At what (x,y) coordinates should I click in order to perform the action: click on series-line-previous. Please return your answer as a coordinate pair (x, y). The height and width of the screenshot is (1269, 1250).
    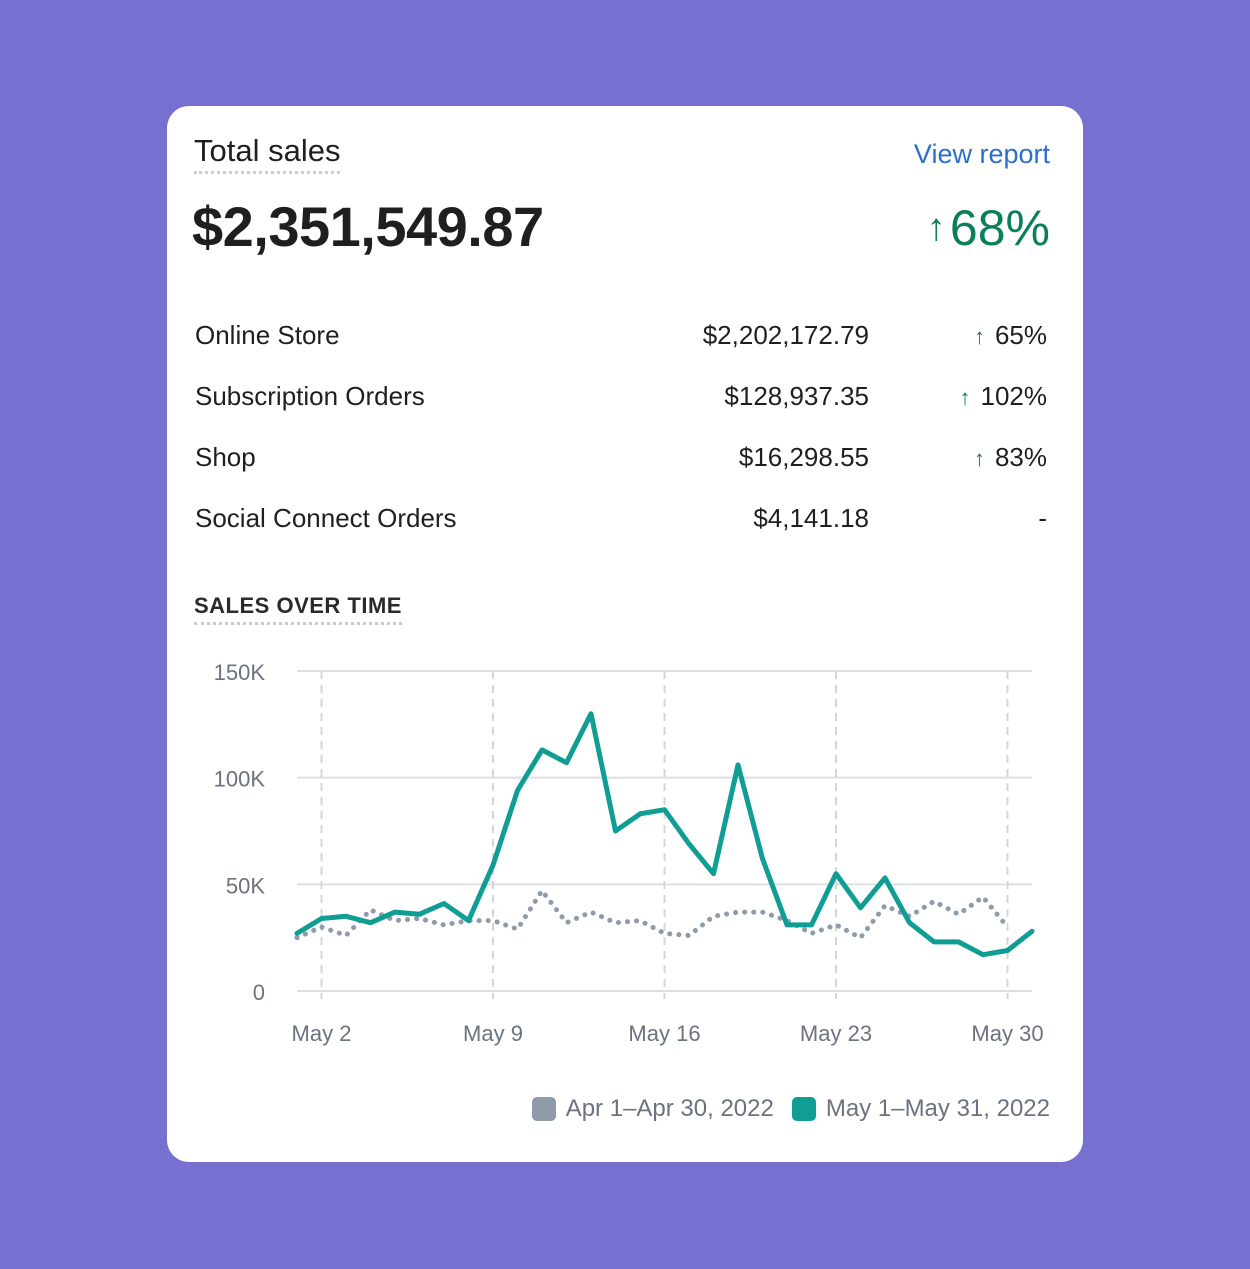
    Looking at the image, I should click on (652, 914).